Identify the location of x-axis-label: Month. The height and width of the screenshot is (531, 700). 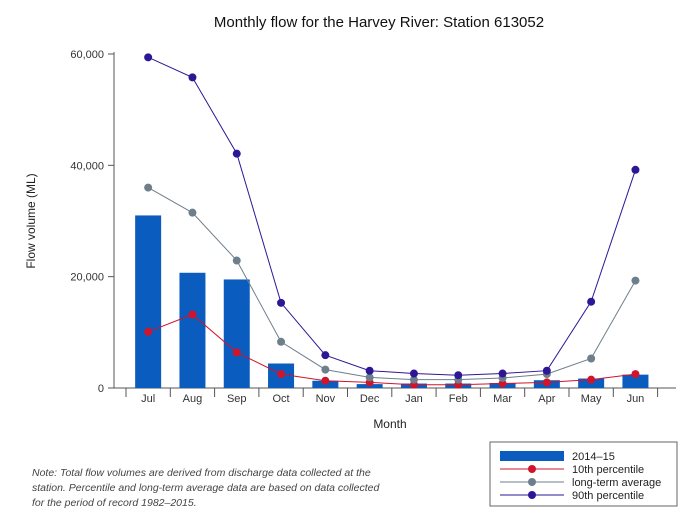
(389, 424).